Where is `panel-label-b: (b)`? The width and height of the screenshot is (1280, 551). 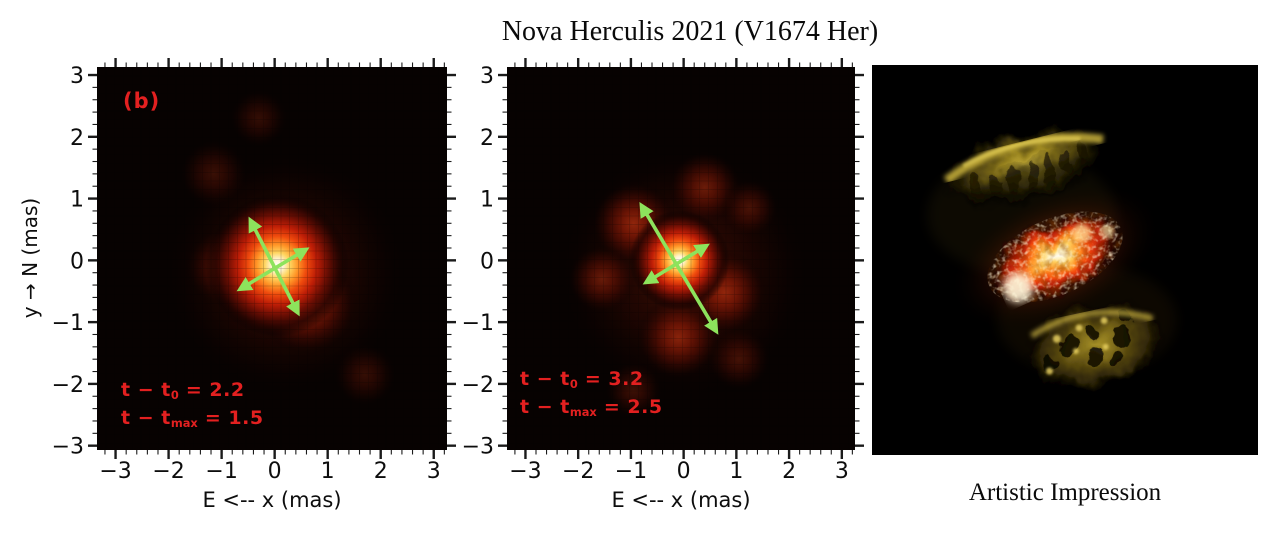 panel-label-b: (b) is located at coordinates (142, 101).